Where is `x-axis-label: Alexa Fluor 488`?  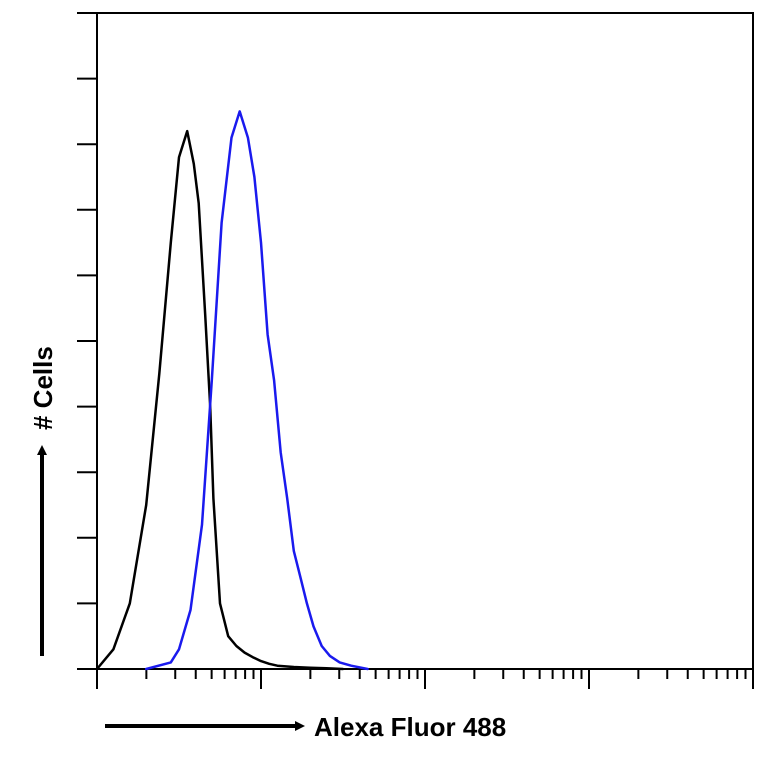
x-axis-label: Alexa Fluor 488 is located at coordinates (410, 727).